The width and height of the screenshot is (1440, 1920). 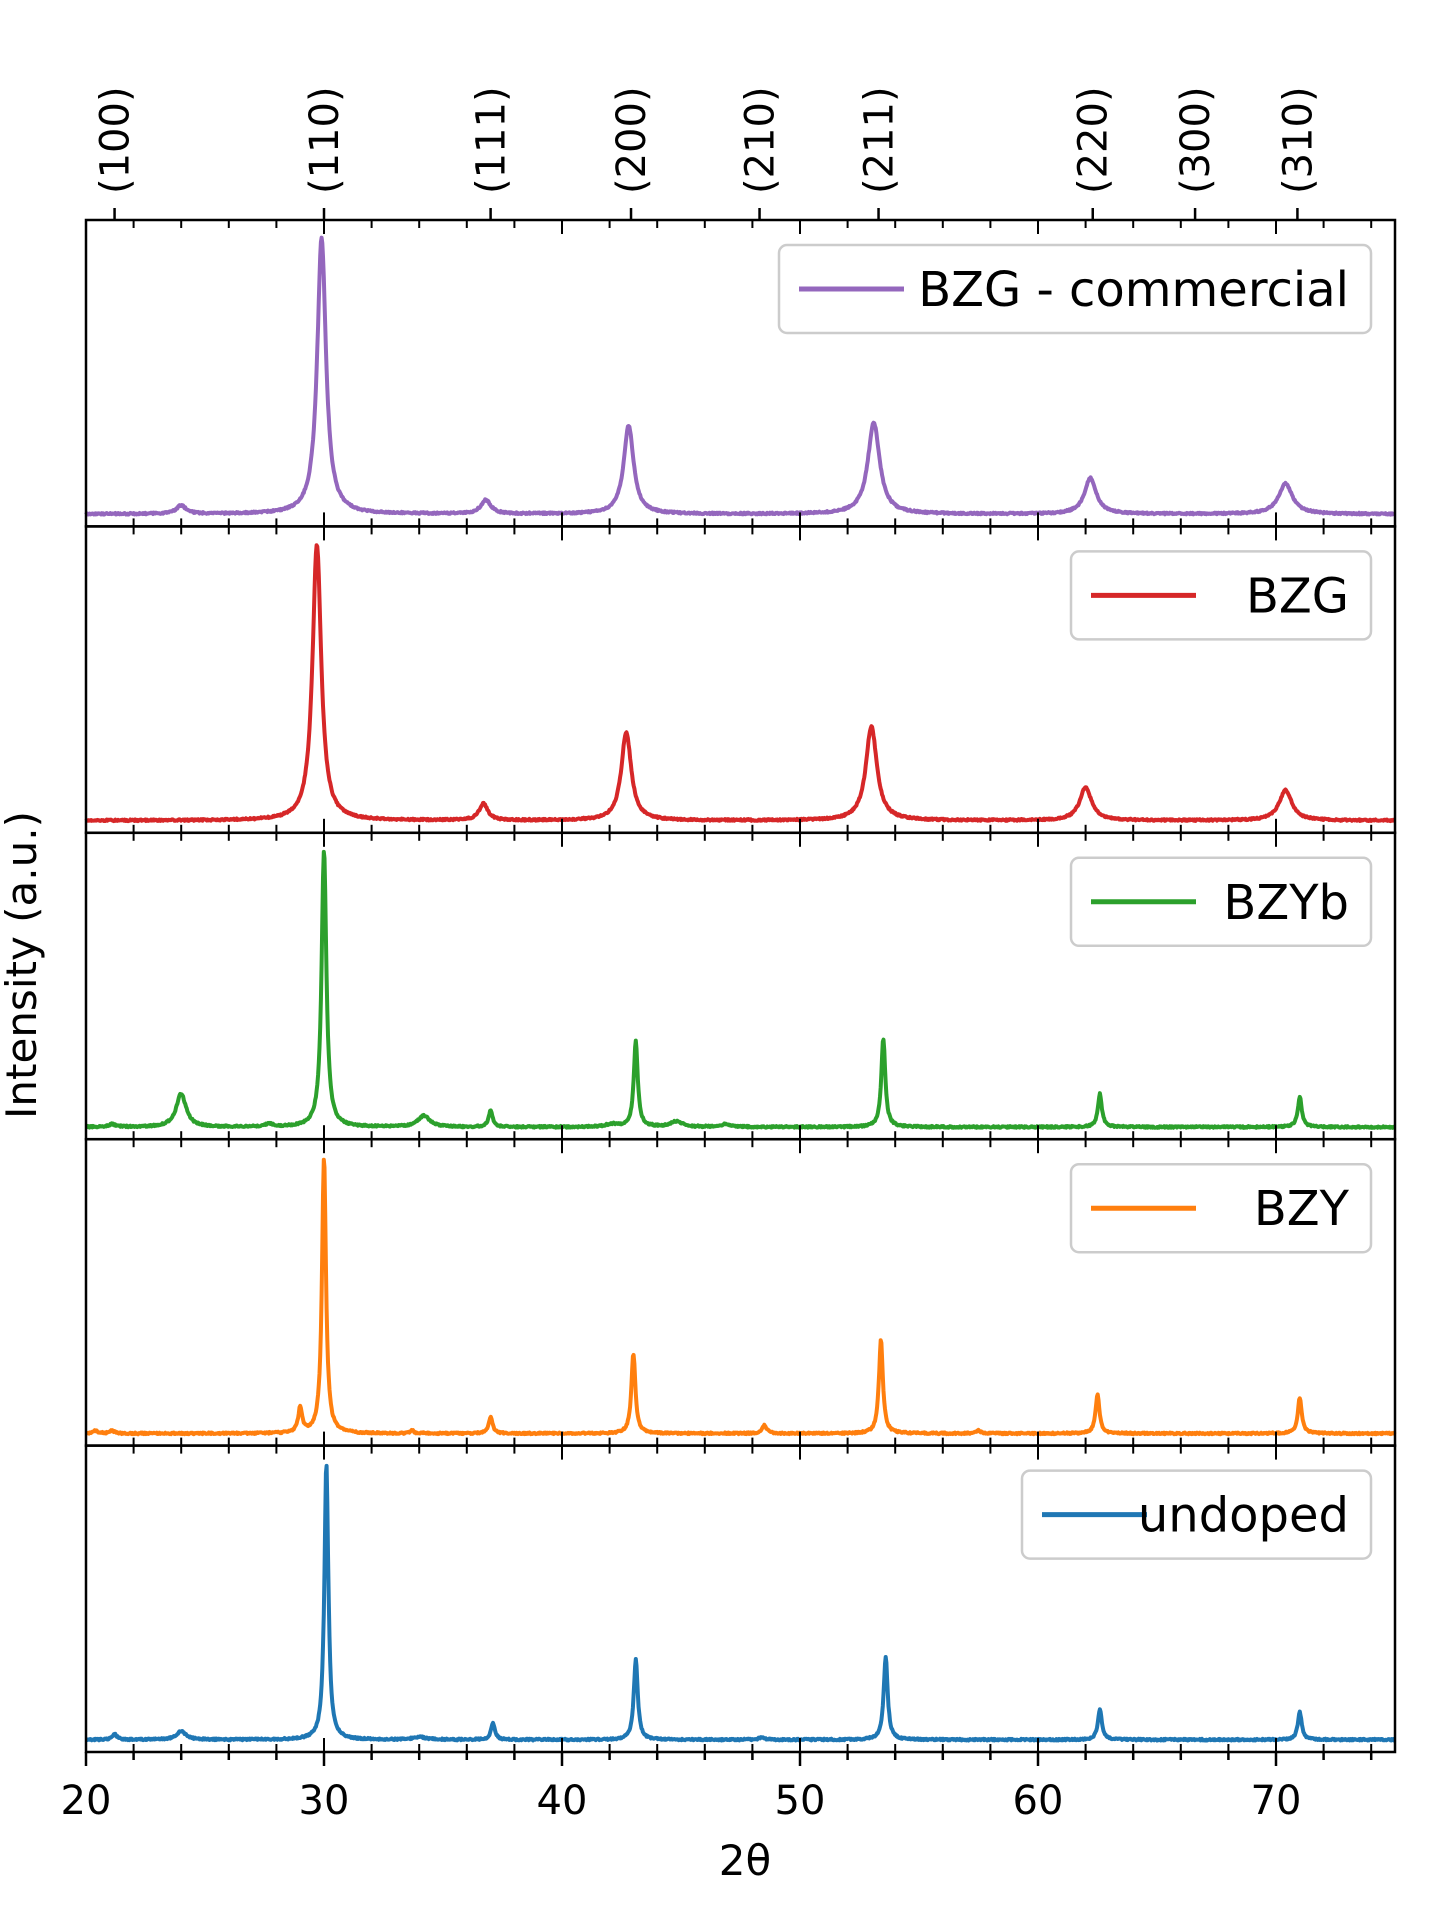 I want to click on legend-0: BZG - commercial, so click(x=1075, y=289).